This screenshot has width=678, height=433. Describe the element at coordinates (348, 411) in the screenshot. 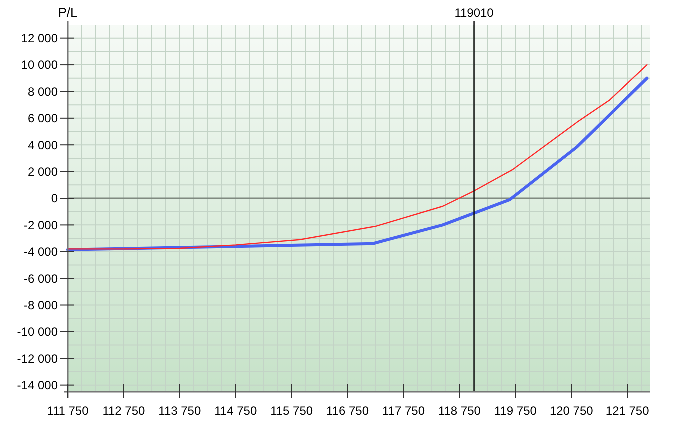

I see `x-tick-label: 116 750` at that location.